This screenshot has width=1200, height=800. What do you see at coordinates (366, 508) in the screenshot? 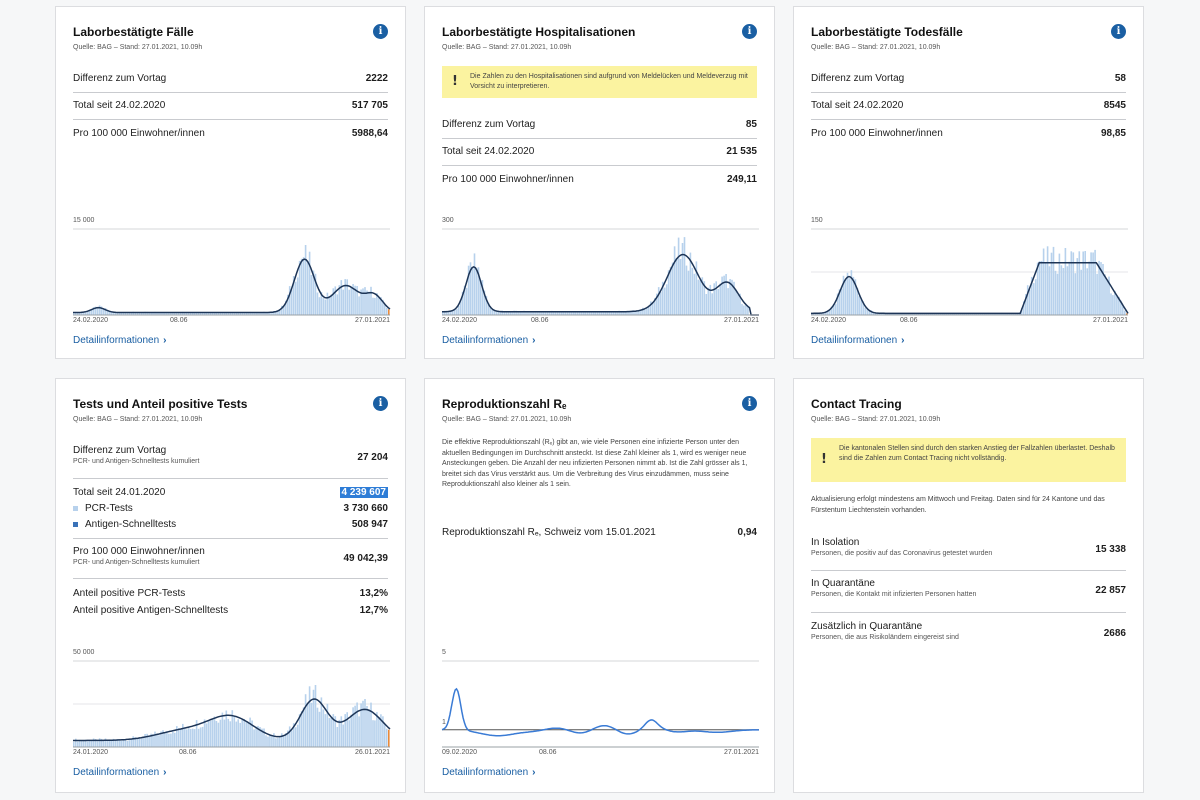
I see `stat-value: 3 730 660` at bounding box center [366, 508].